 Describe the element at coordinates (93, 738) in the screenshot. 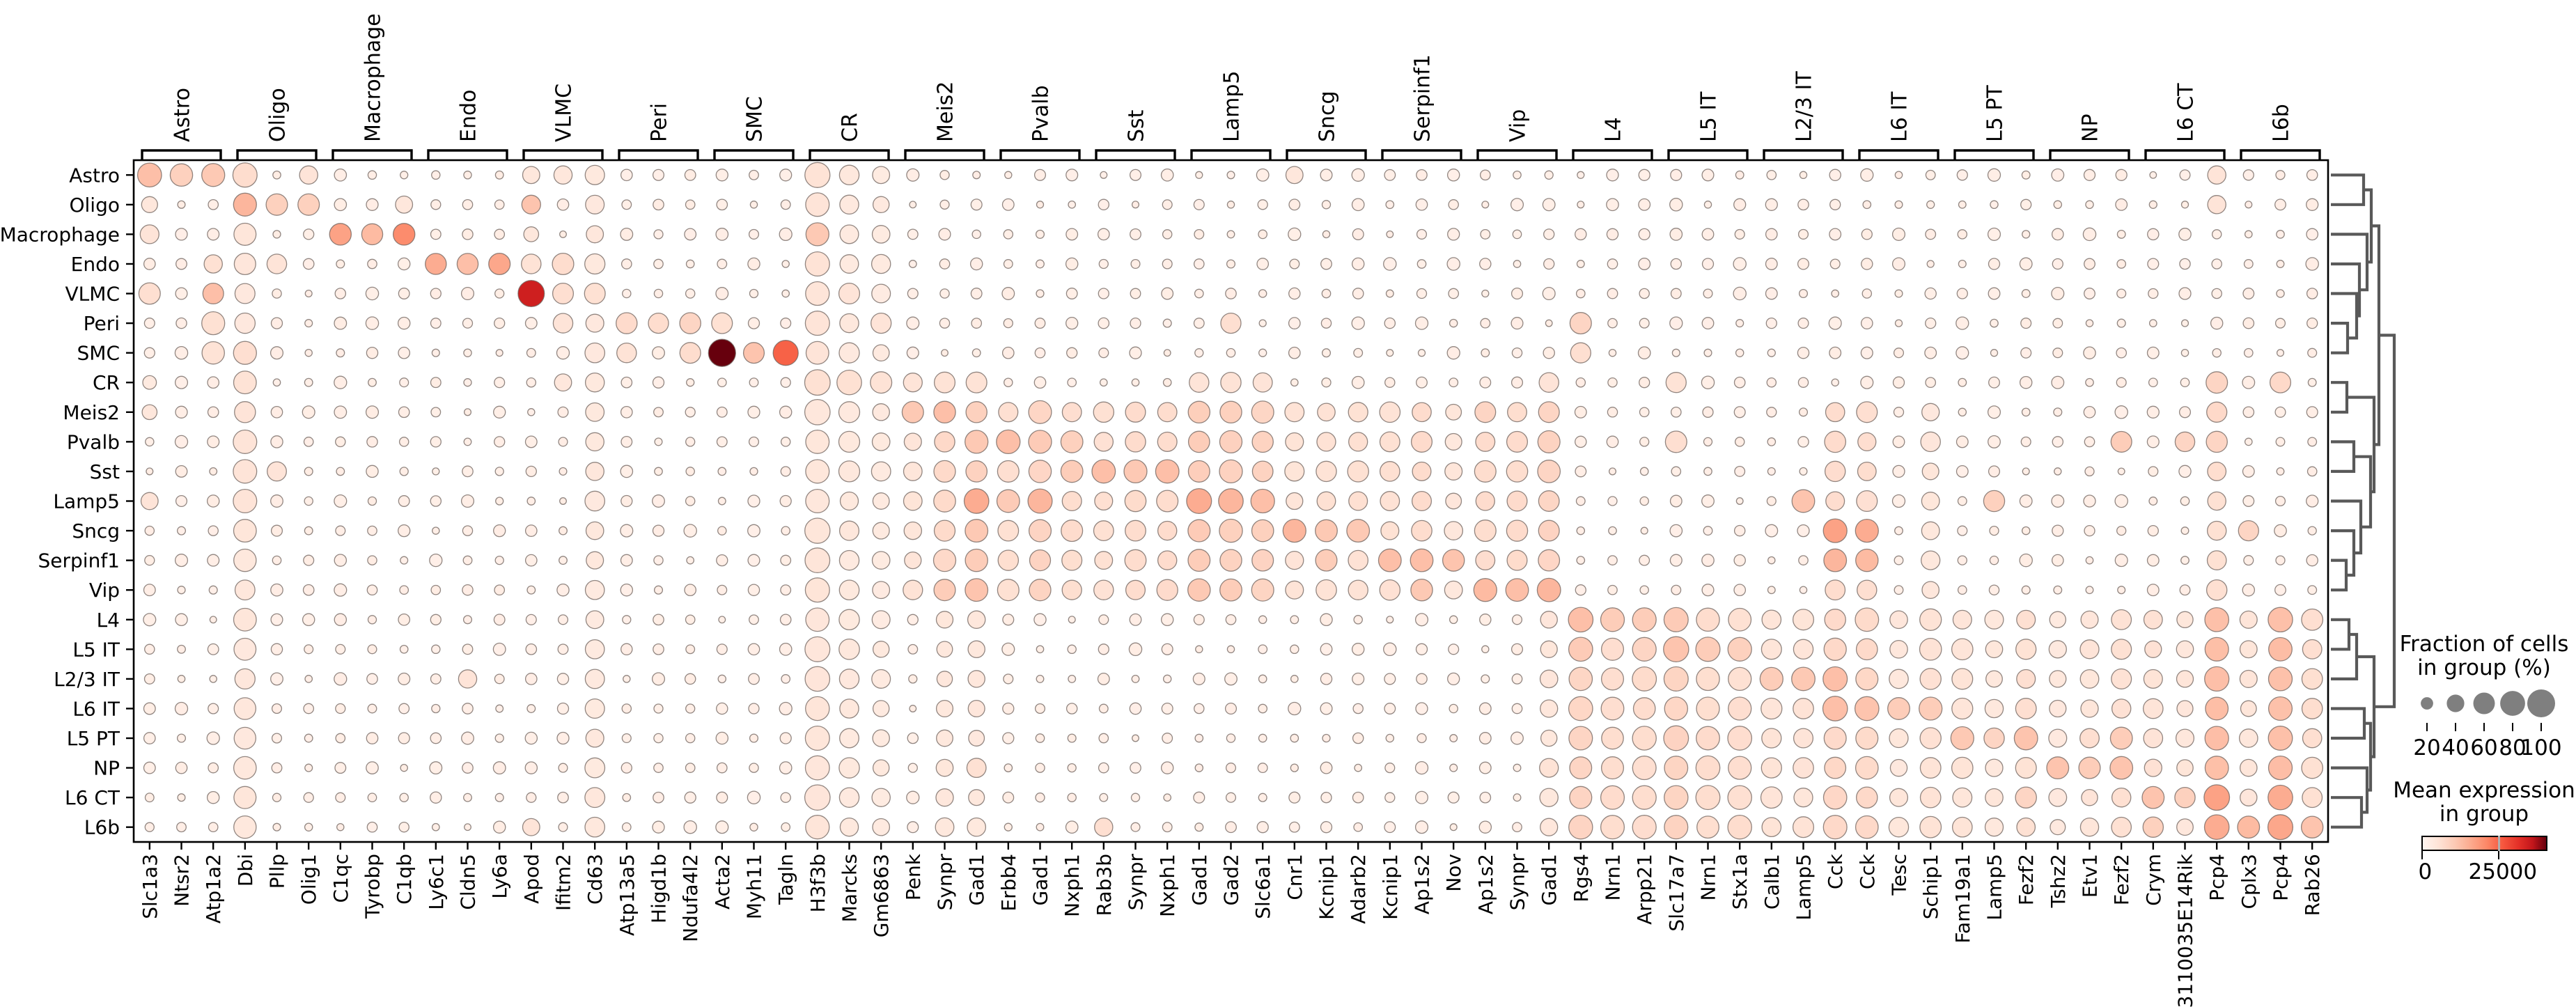

I see `row-label: L5 PT` at that location.